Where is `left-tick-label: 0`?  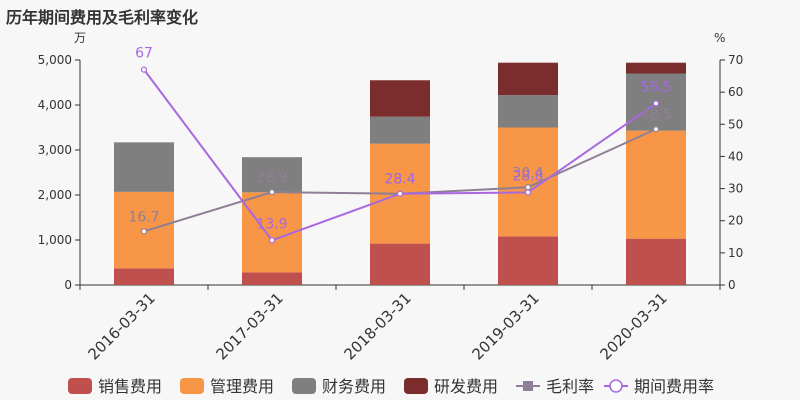
left-tick-label: 0 is located at coordinates (68, 285).